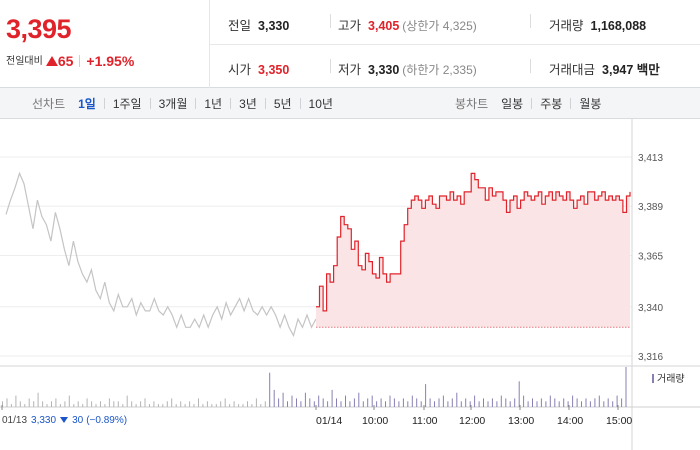  Describe the element at coordinates (551, 104) in the screenshot. I see `tab-weekly-candle: 주봉` at that location.